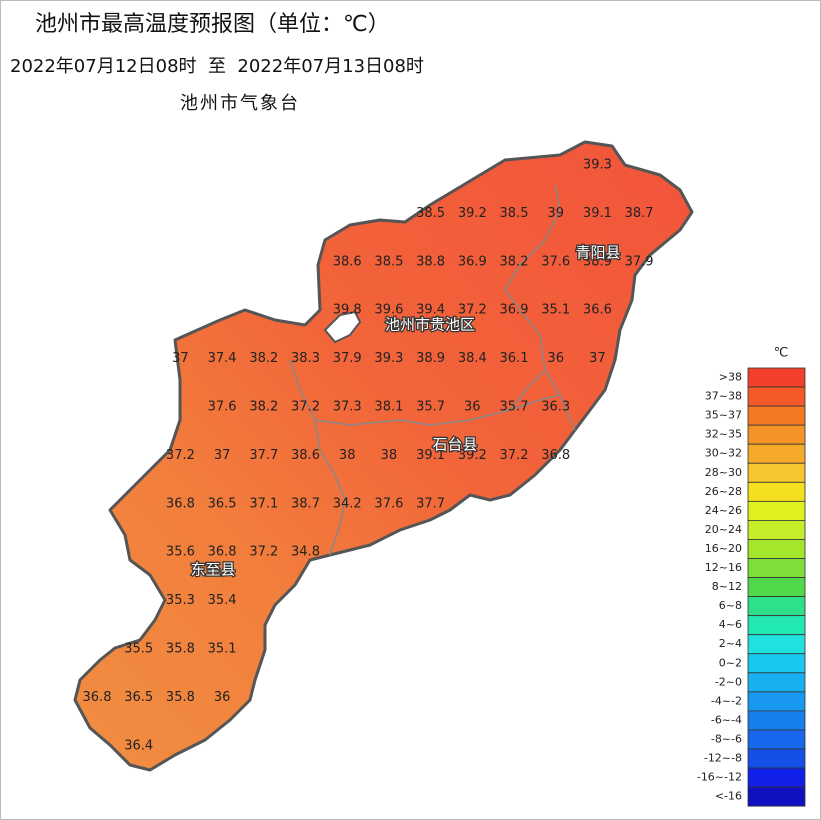 This screenshot has width=821, height=820. Describe the element at coordinates (180, 552) in the screenshot. I see `grid-value: 35.6` at that location.